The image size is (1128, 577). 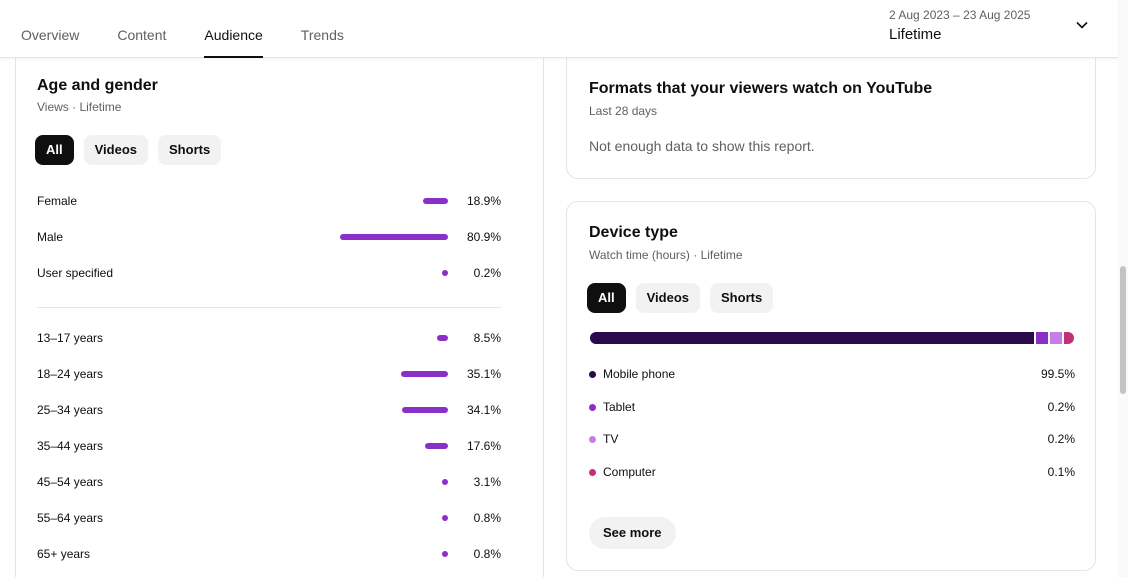 I want to click on device-stacked-bar, so click(x=832, y=338).